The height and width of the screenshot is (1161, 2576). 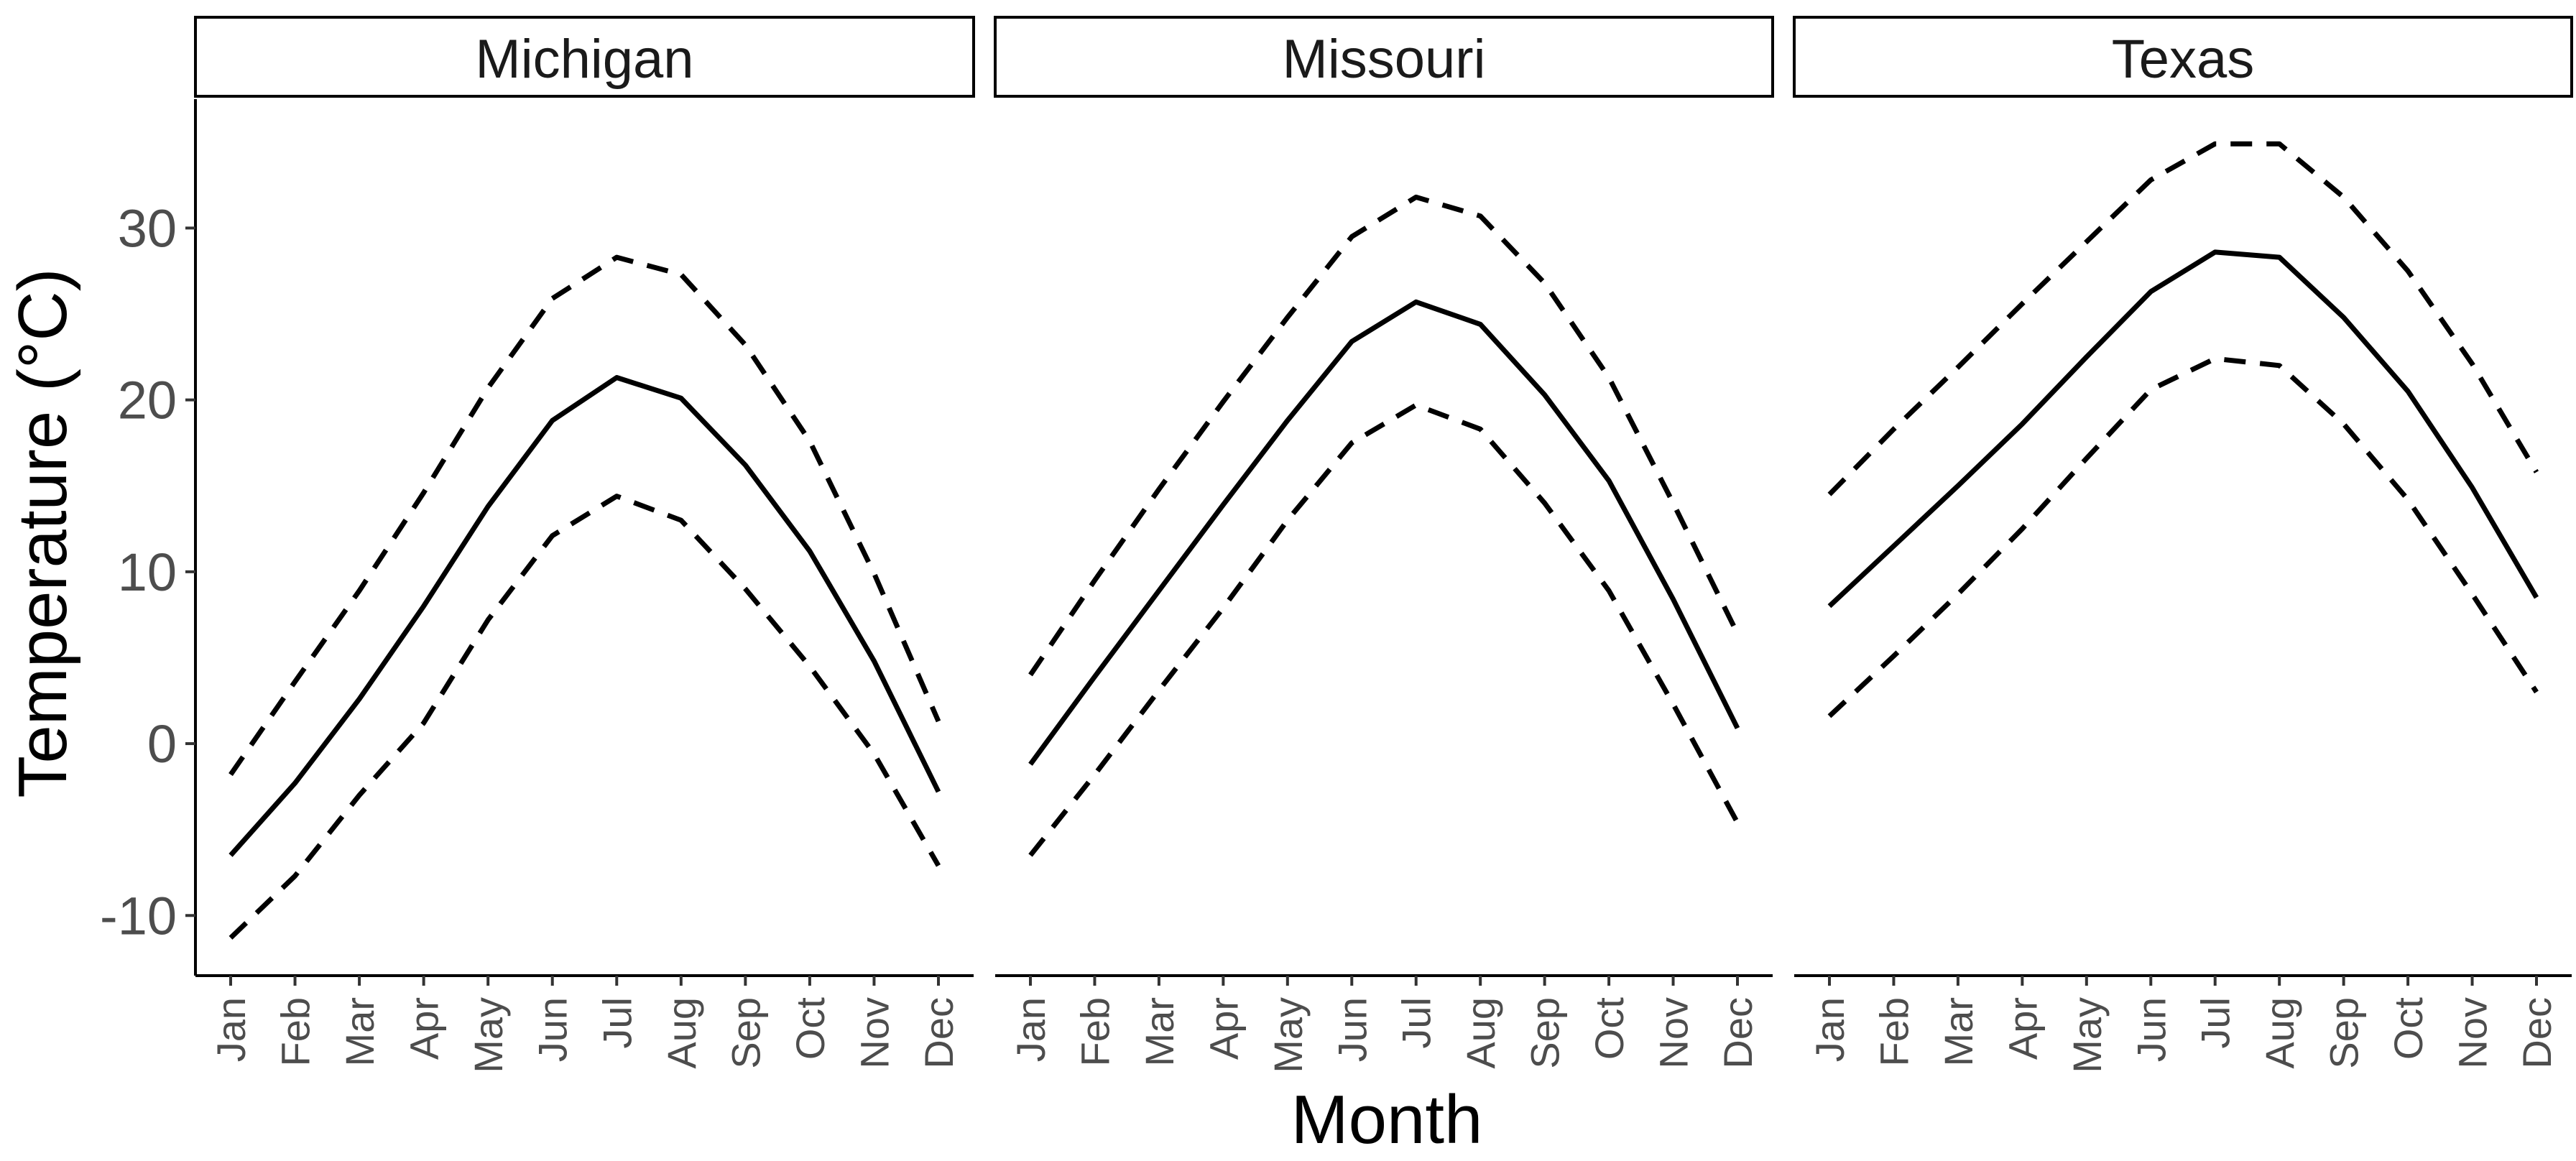 I want to click on x-axis-title: Month, so click(x=1387, y=1119).